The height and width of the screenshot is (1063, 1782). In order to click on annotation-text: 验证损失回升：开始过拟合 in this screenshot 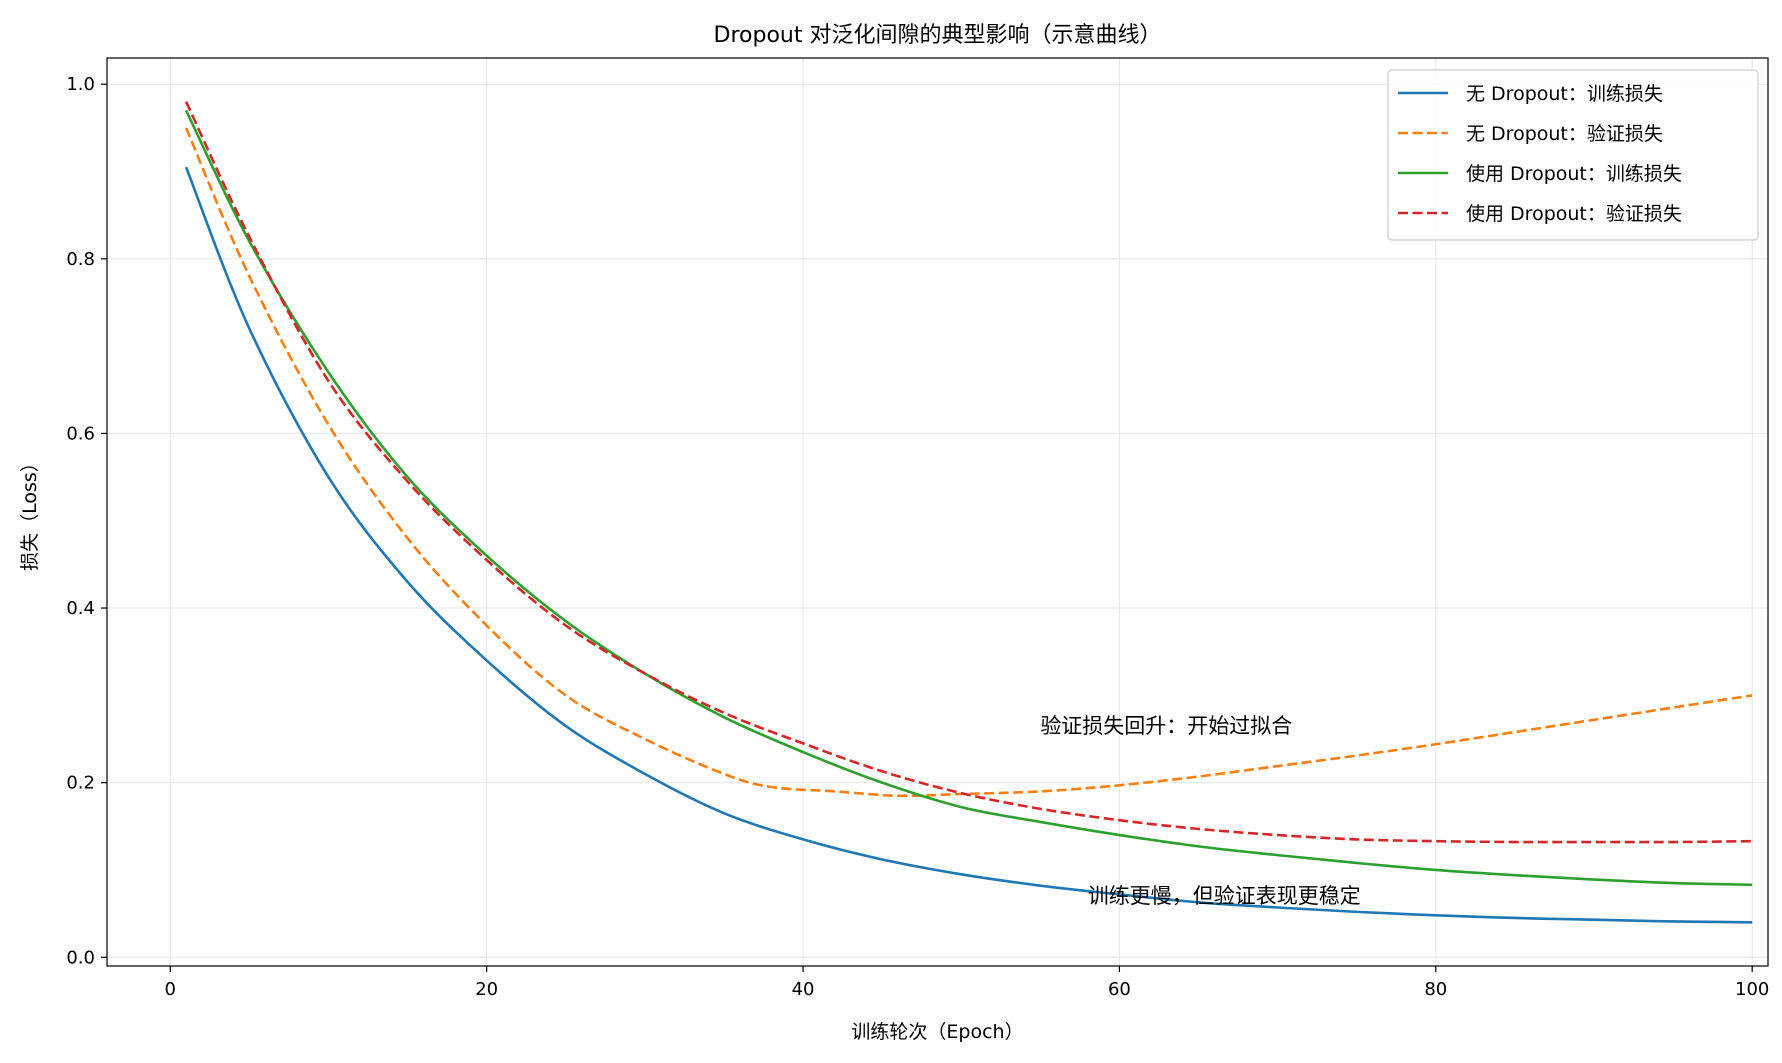, I will do `click(1166, 726)`.